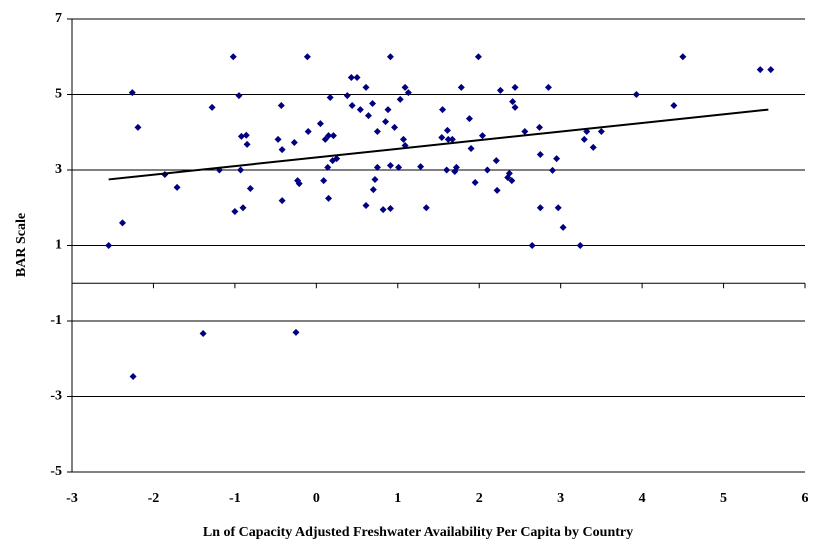 The width and height of the screenshot is (814, 548). I want to click on x-tick-label: 5, so click(723, 498).